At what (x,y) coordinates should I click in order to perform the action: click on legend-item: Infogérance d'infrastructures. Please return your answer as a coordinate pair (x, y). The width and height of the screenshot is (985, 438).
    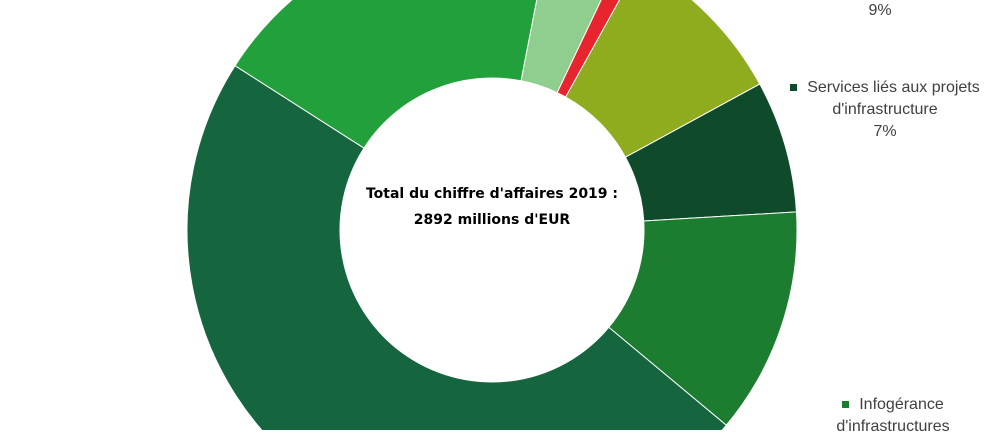
    Looking at the image, I should click on (889, 416).